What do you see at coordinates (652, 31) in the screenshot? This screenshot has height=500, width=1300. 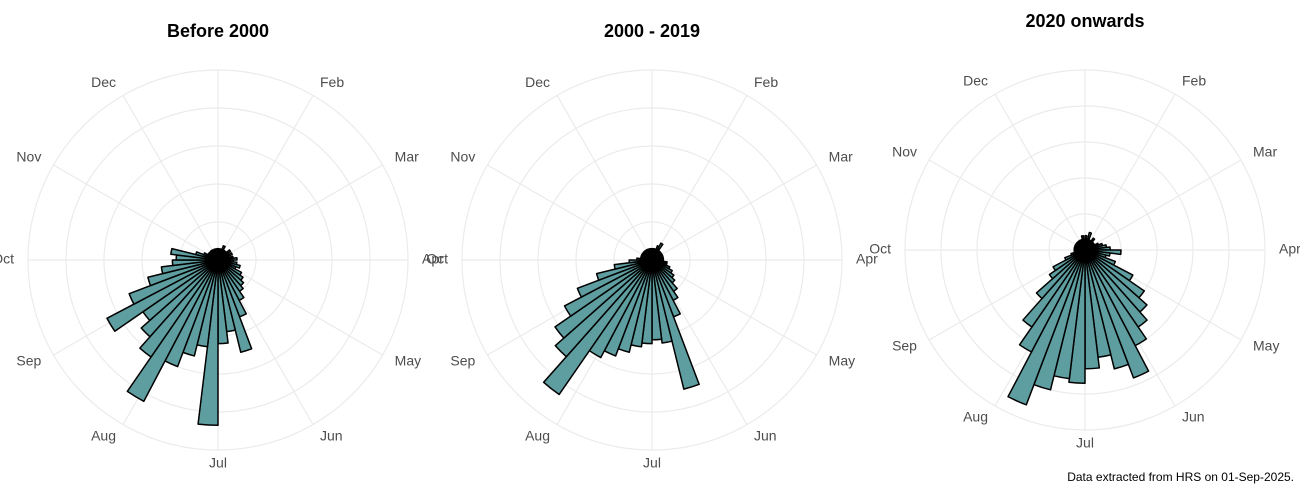 I see `panel-title: 2000 - 2019` at bounding box center [652, 31].